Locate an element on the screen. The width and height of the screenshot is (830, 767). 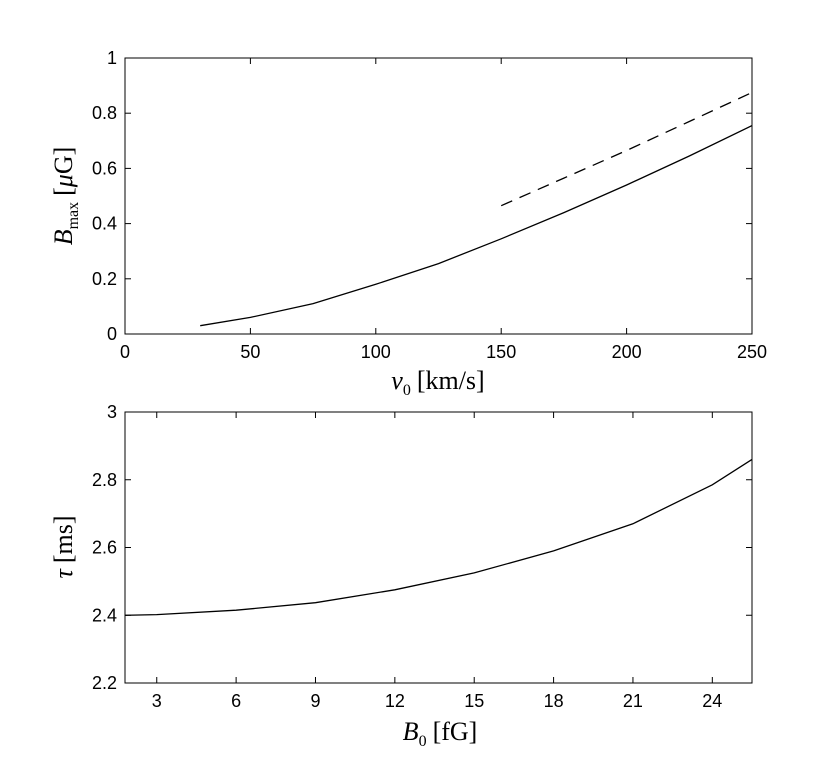
bottom-chart-xlabel: B0 [fG] is located at coordinates (440, 733).